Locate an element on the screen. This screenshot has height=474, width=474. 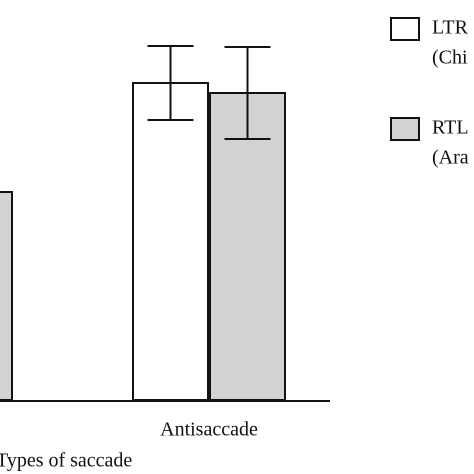
legend-sublabel: (Ara is located at coordinates (450, 158).